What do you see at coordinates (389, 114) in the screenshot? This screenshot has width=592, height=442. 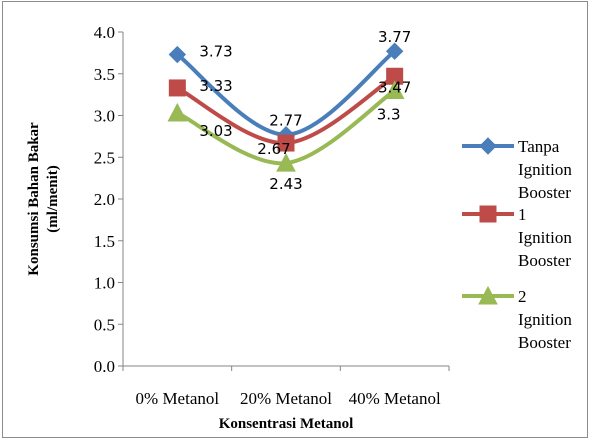 I see `data-label-s3-3: 3.3` at bounding box center [389, 114].